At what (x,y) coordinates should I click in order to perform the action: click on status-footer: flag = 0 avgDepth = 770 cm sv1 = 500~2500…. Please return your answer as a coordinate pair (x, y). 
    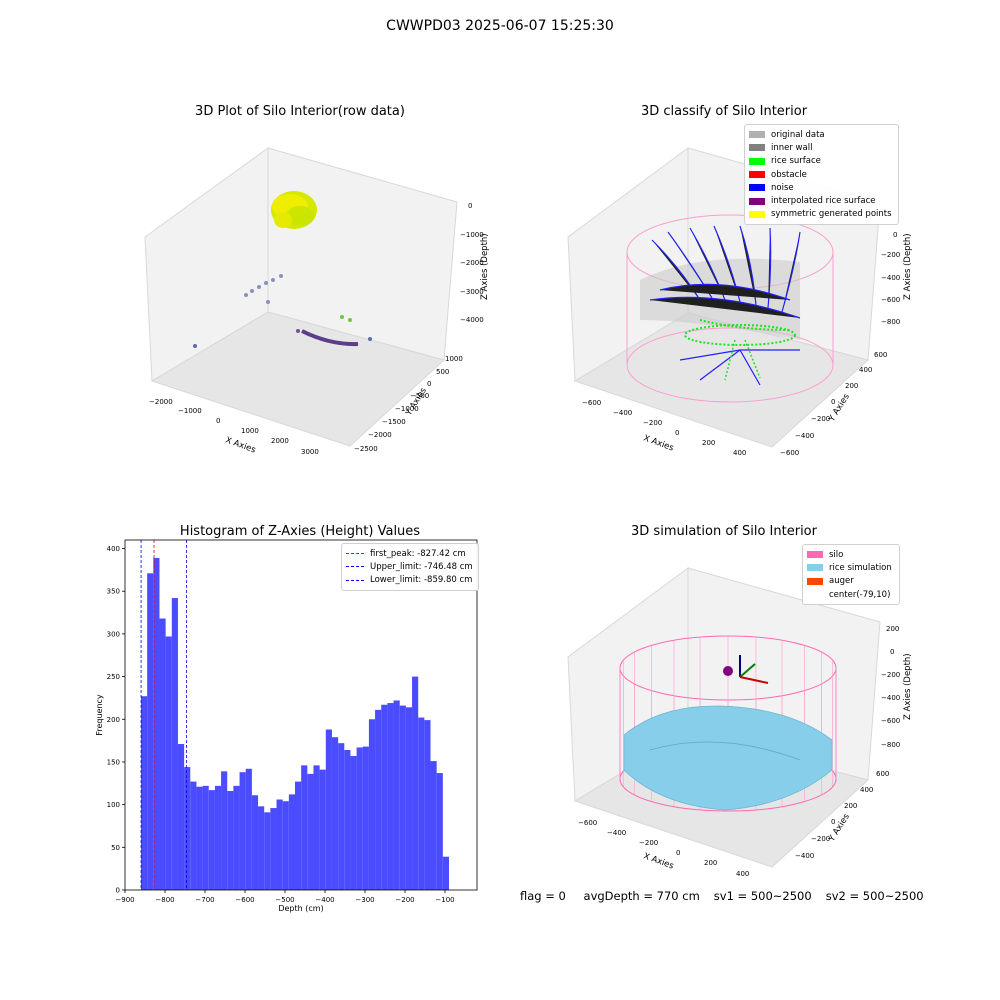
    Looking at the image, I should click on (729, 896).